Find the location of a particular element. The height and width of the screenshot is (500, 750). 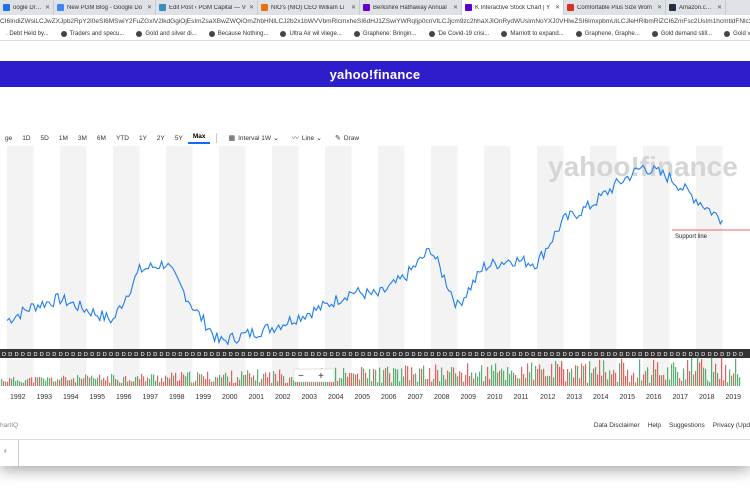

draw-button: ✎ Draw is located at coordinates (347, 138).